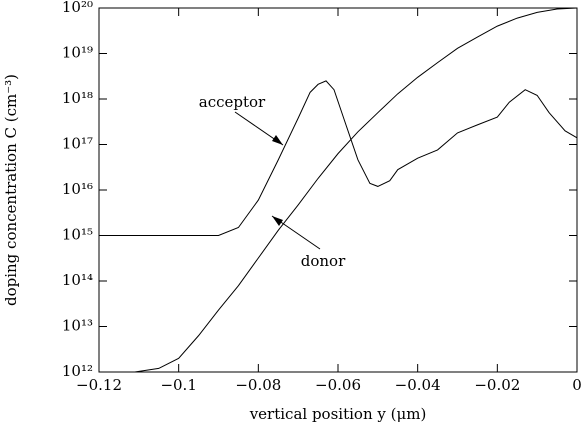  What do you see at coordinates (497, 385) in the screenshot?
I see `x-tick-label: −0.02` at bounding box center [497, 385].